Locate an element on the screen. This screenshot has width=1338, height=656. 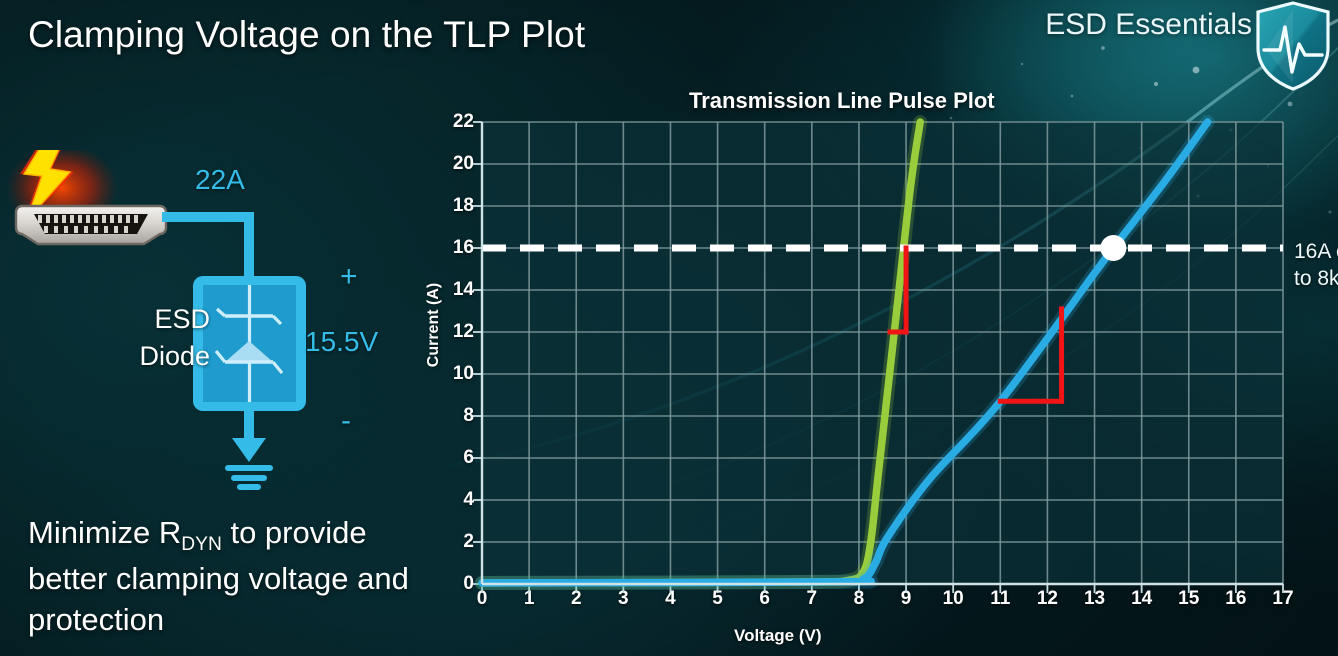
x-tick-label: 12 is located at coordinates (1047, 598).